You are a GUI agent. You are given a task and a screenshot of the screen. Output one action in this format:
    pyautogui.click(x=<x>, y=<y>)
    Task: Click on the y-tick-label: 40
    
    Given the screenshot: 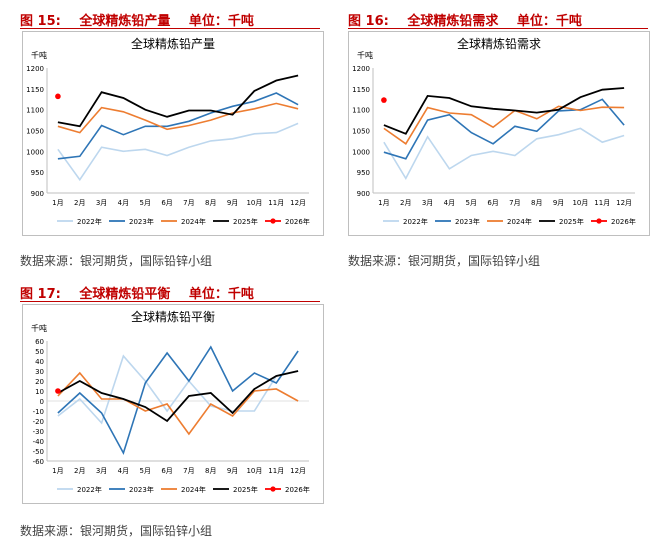 What is the action you would take?
    pyautogui.click(x=39, y=362)
    